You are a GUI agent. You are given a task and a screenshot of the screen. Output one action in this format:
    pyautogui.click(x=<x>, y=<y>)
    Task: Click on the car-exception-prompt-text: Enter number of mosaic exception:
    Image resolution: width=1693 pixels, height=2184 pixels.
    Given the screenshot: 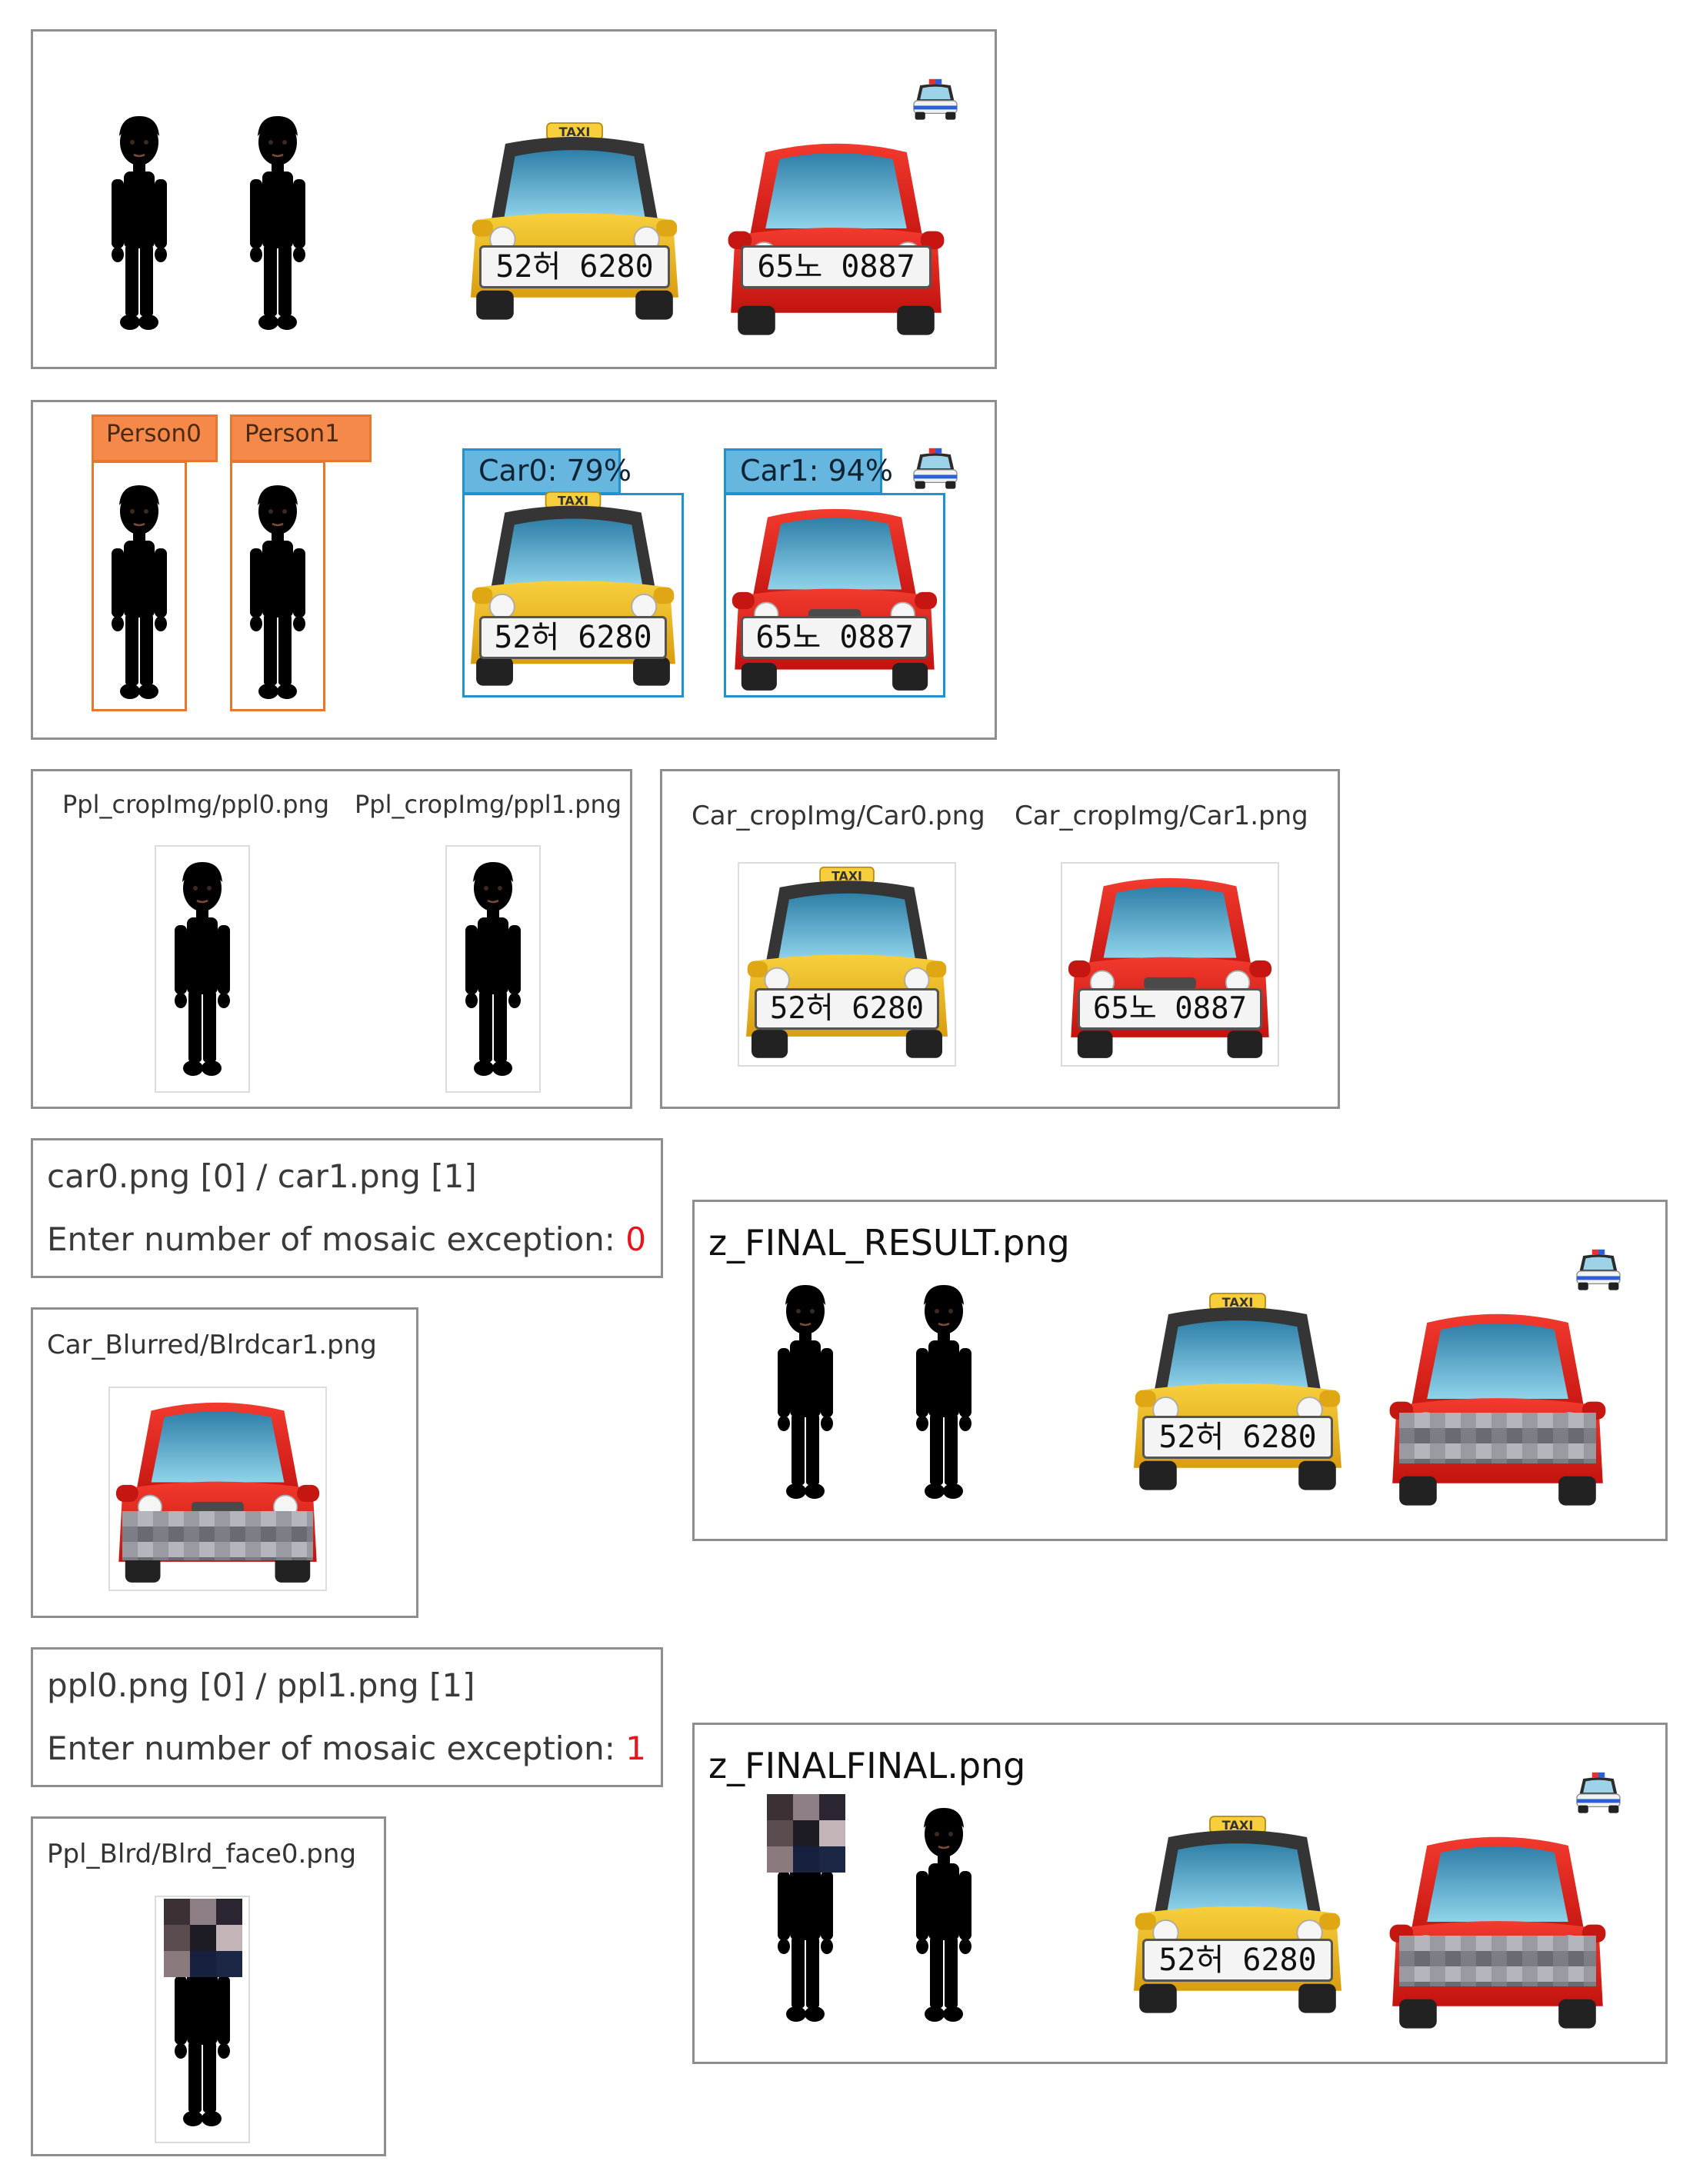 What is the action you would take?
    pyautogui.click(x=336, y=1239)
    